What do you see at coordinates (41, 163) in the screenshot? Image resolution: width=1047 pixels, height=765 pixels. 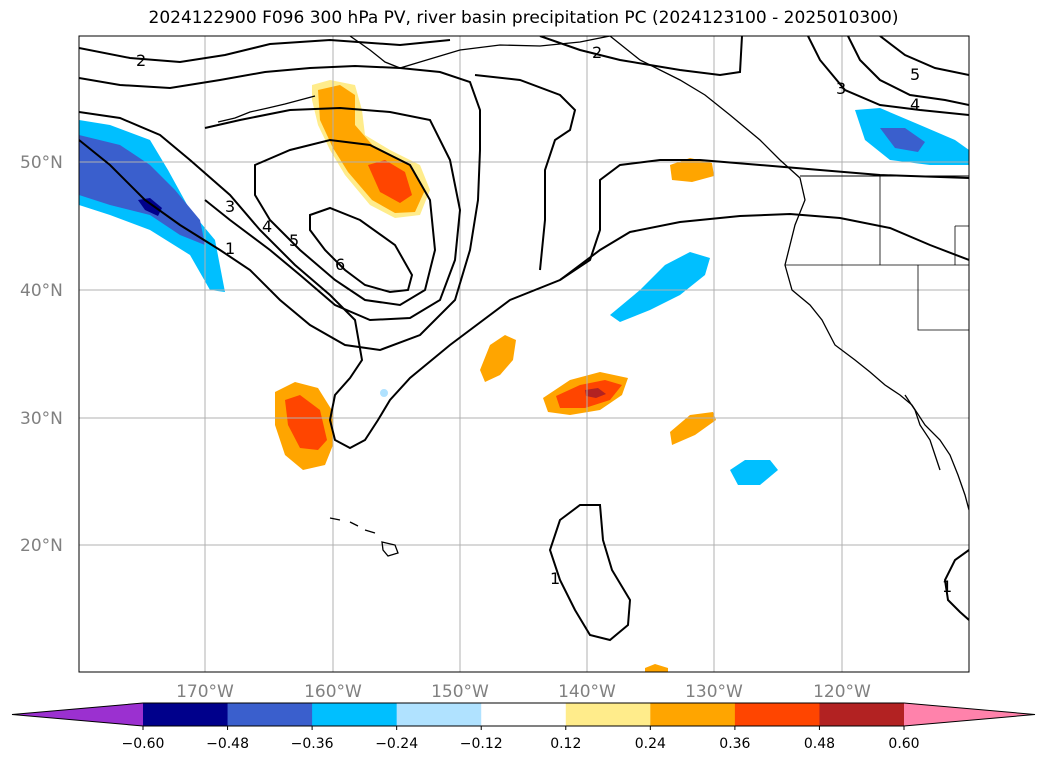 I see `lat-label-50n: 50°N` at bounding box center [41, 163].